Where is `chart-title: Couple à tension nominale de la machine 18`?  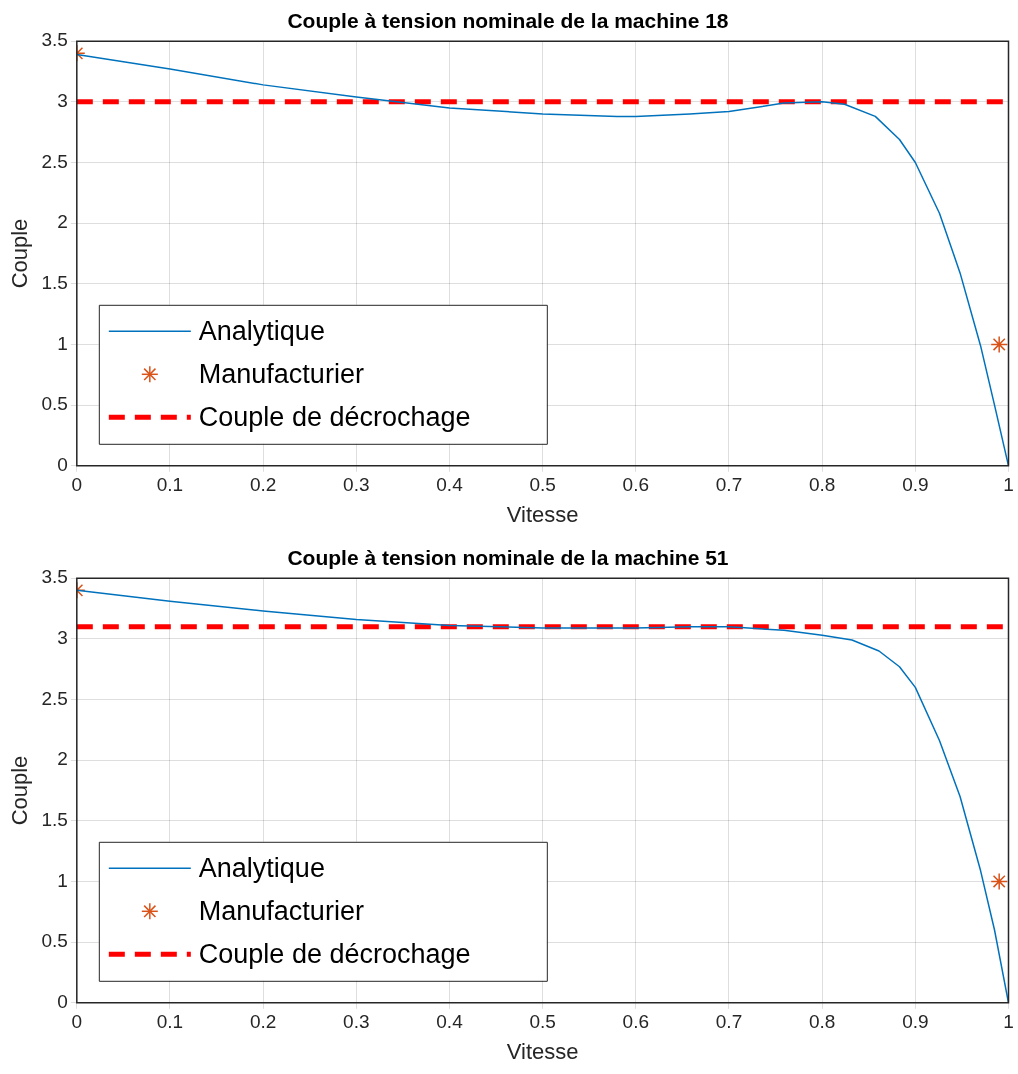 chart-title: Couple à tension nominale de la machine 18 is located at coordinates (508, 21).